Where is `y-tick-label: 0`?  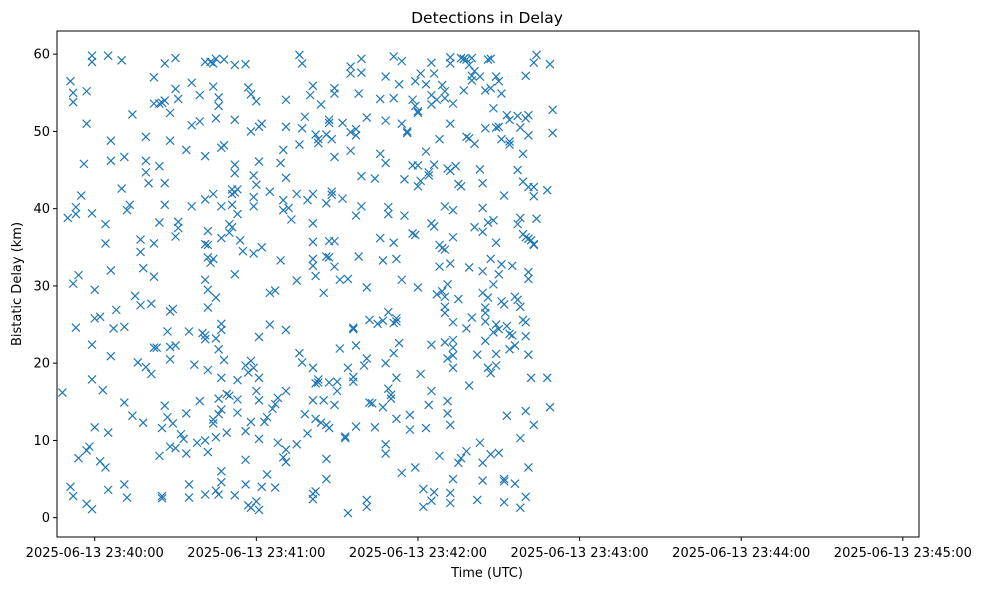 y-tick-label: 0 is located at coordinates (46, 518).